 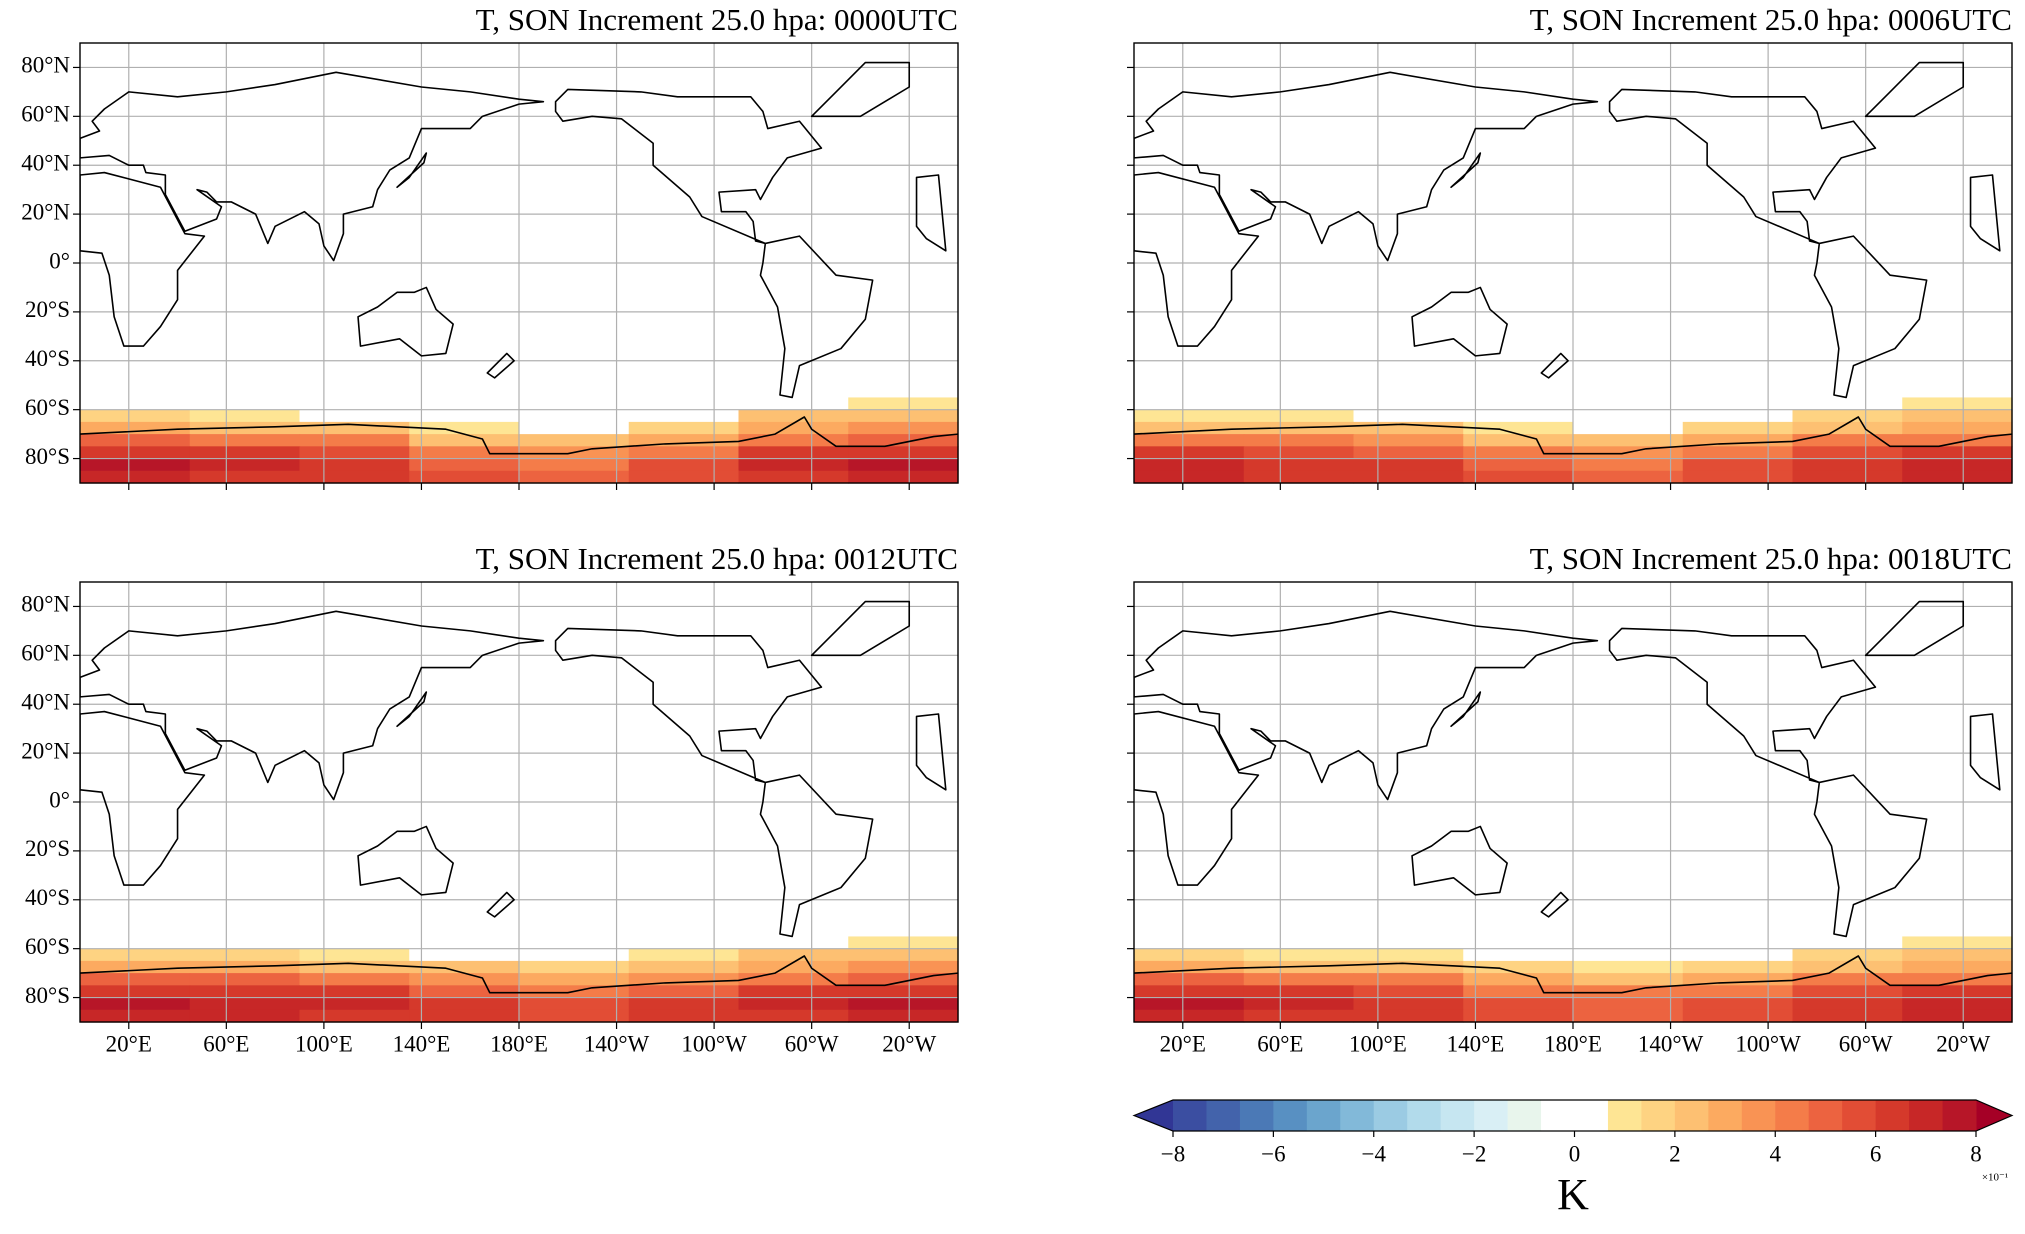 What do you see at coordinates (717, 558) in the screenshot?
I see `panel-title: T, SON Increment 25.0 hpa: 0012UTC` at bounding box center [717, 558].